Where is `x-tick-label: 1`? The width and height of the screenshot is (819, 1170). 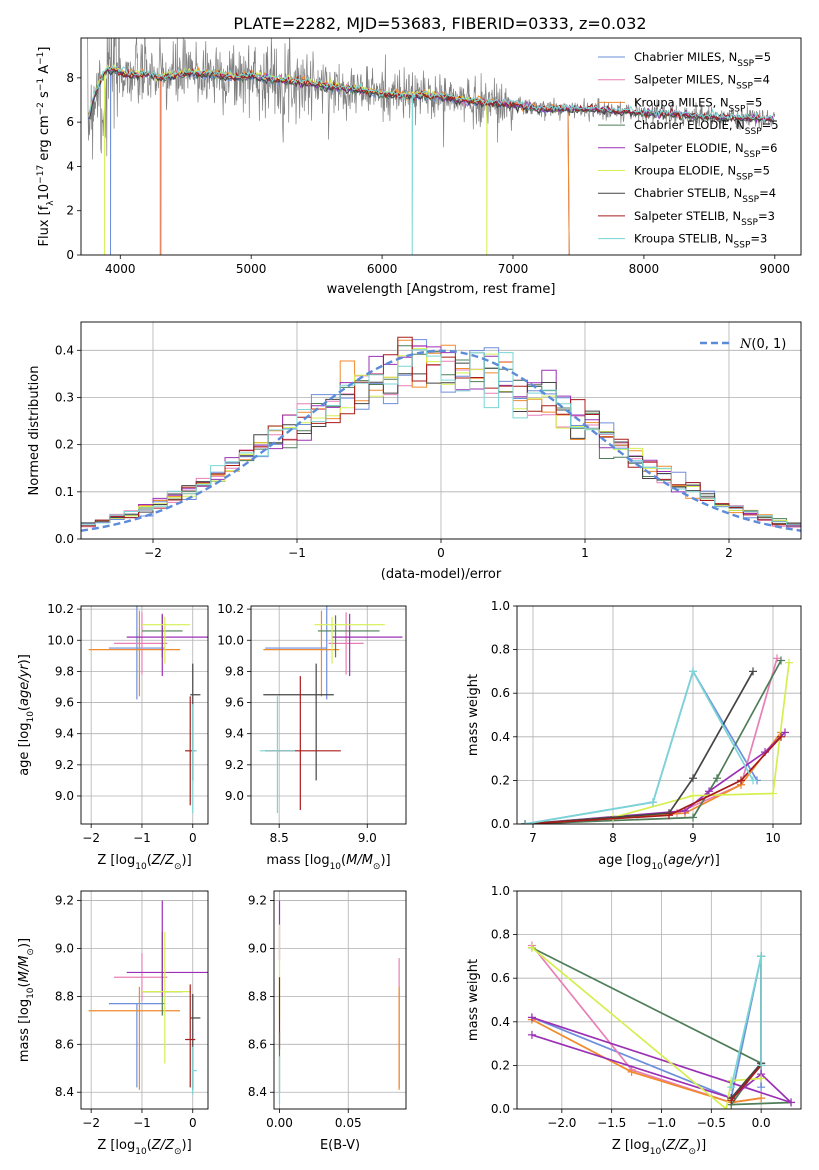
x-tick-label: 1 is located at coordinates (585, 553).